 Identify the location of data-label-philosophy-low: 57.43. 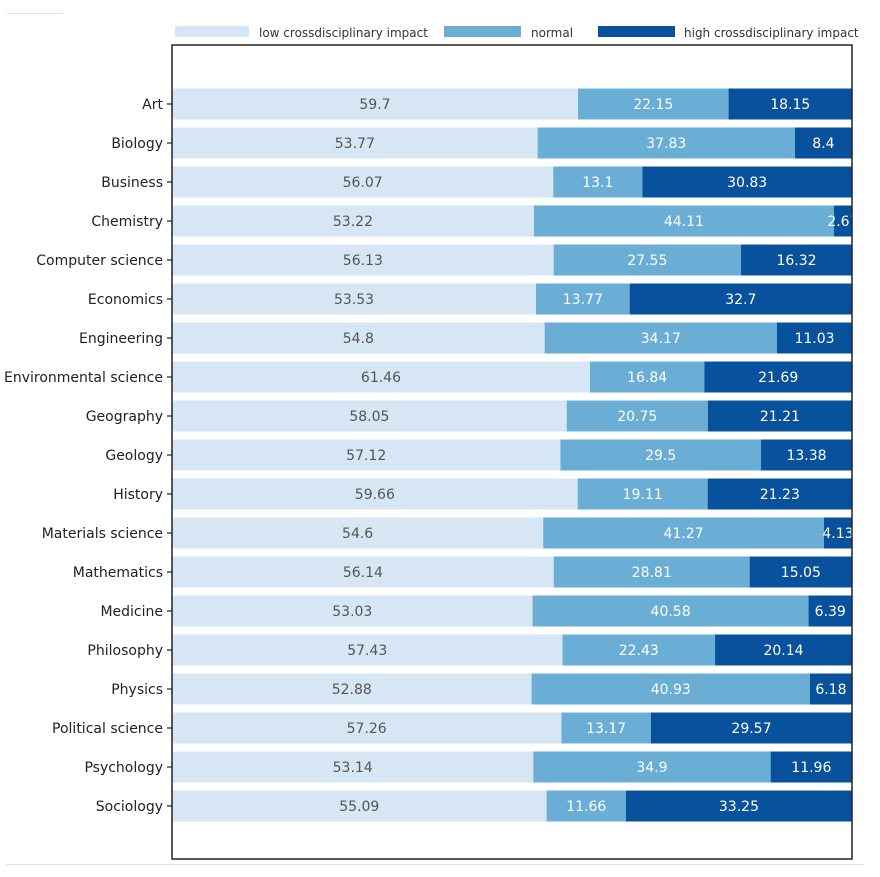
(367, 651).